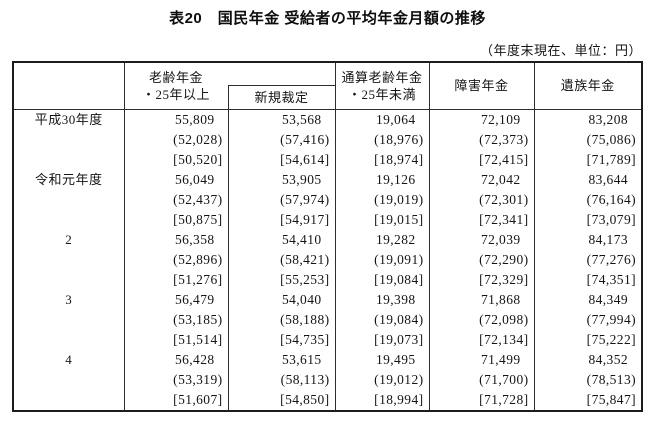  I want to click on value-cell: 19,398, so click(382, 299).